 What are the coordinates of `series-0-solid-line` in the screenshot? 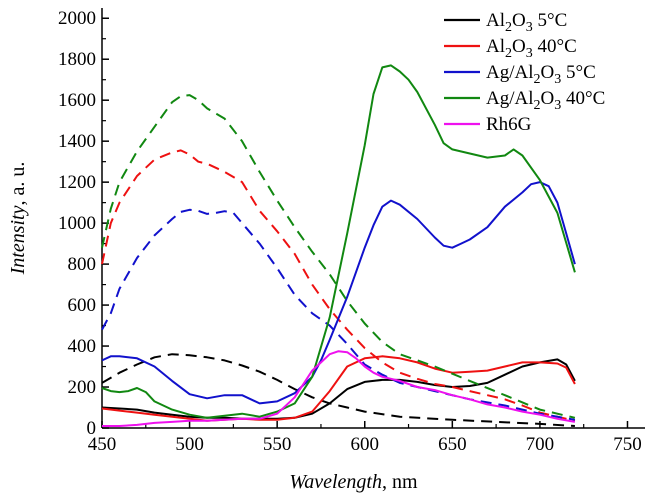 It's located at (338, 389).